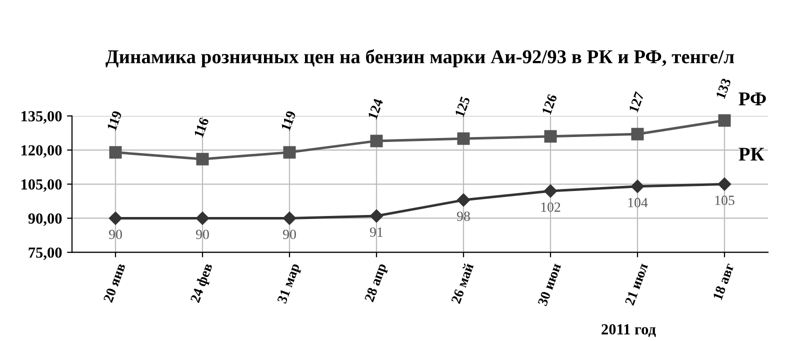  Describe the element at coordinates (420, 58) in the screenshot. I see `chart-title: Динамика розничных цен на бензин марки Аи-92/93 в РК и РФ, тенге/л` at that location.